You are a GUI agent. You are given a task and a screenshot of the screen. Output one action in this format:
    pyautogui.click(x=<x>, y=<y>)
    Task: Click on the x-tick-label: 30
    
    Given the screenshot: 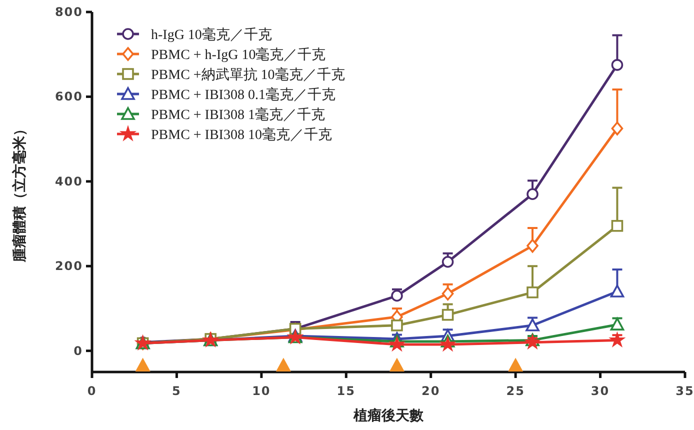 What is the action you would take?
    pyautogui.click(x=600, y=391)
    